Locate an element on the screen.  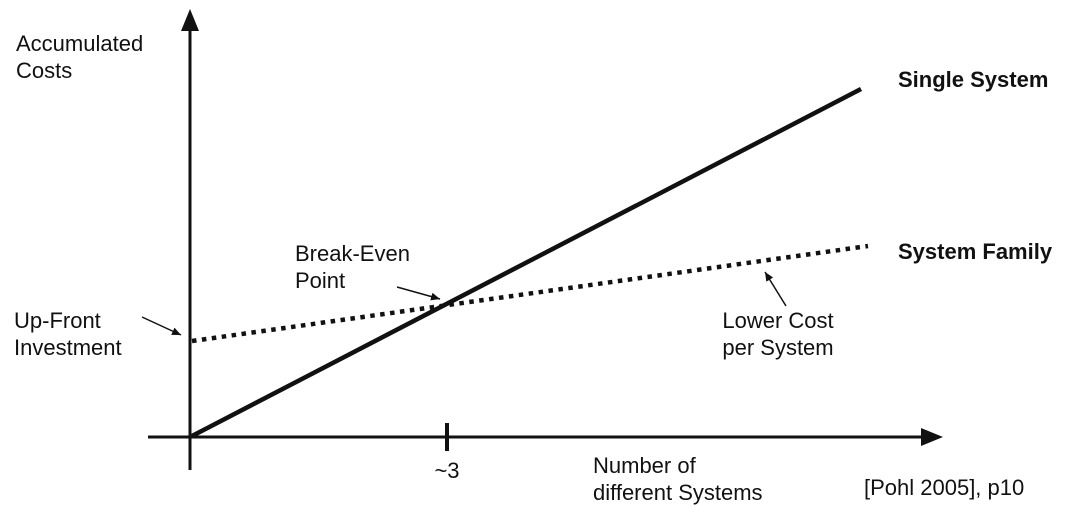
series-label-system-family: System Family is located at coordinates (975, 251).